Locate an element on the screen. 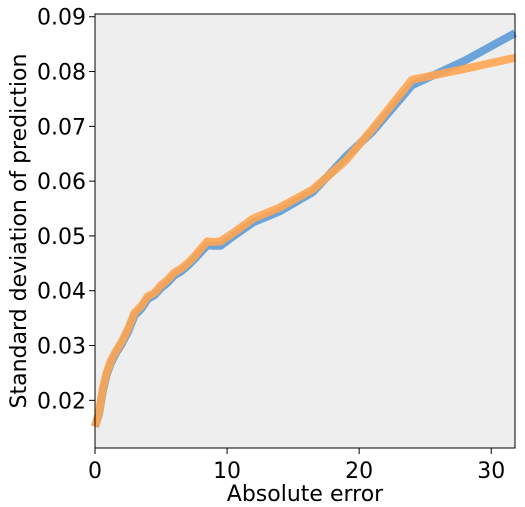 Image resolution: width=525 pixels, height=507 pixels. x-axis-label: Absolute error is located at coordinates (305, 494).